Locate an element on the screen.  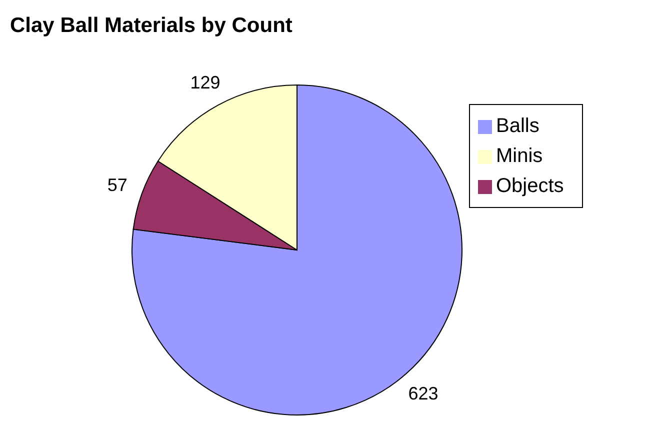
data-label: 623 is located at coordinates (423, 393).